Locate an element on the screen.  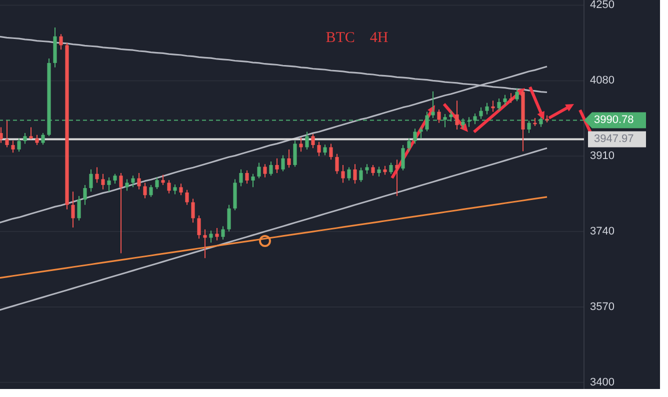
ref-line-label: 3947.97 is located at coordinates (614, 139).